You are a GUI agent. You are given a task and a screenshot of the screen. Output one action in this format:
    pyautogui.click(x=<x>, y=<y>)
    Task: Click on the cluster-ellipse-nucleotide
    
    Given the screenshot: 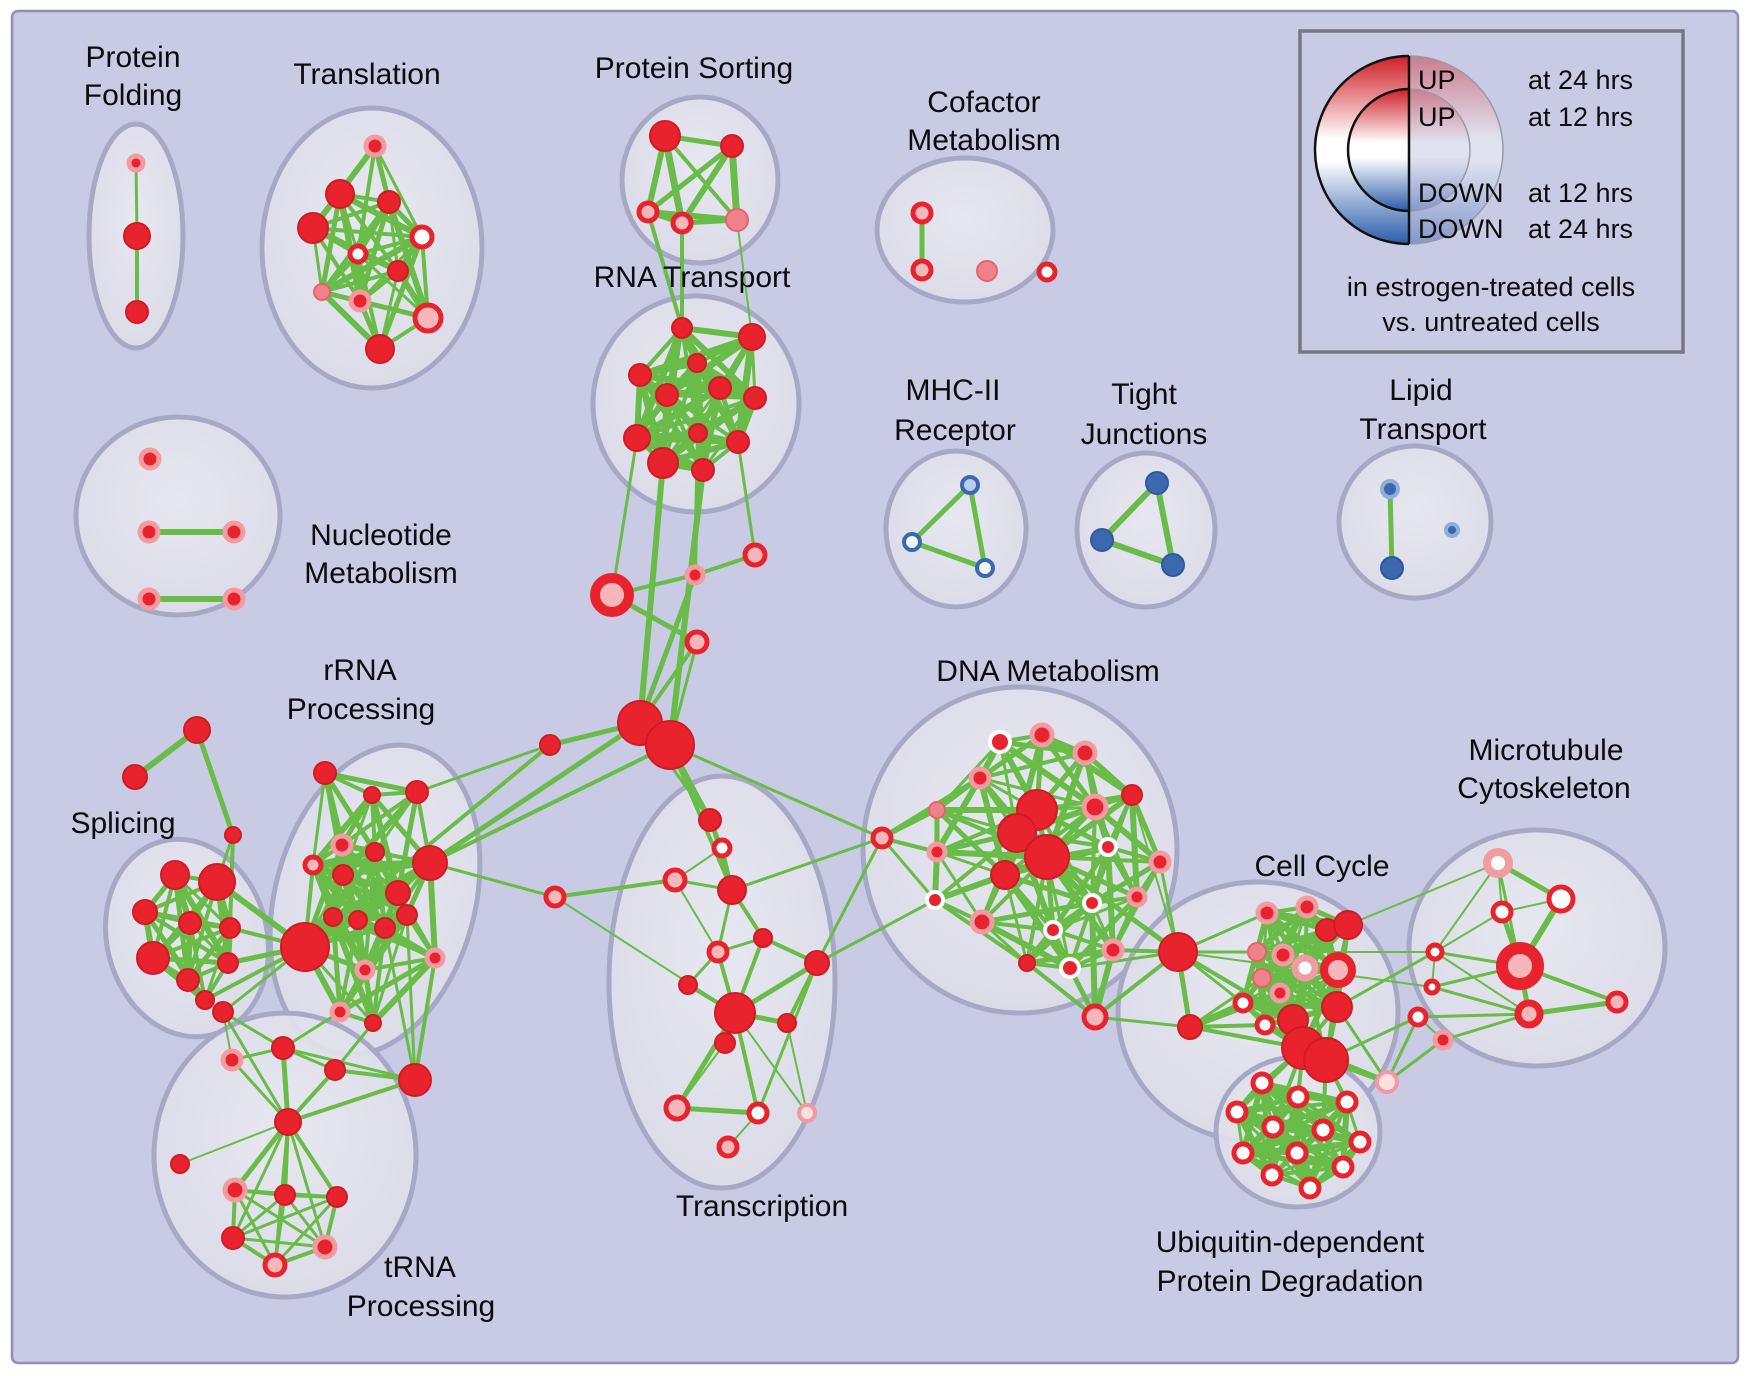 What is the action you would take?
    pyautogui.click(x=178, y=516)
    